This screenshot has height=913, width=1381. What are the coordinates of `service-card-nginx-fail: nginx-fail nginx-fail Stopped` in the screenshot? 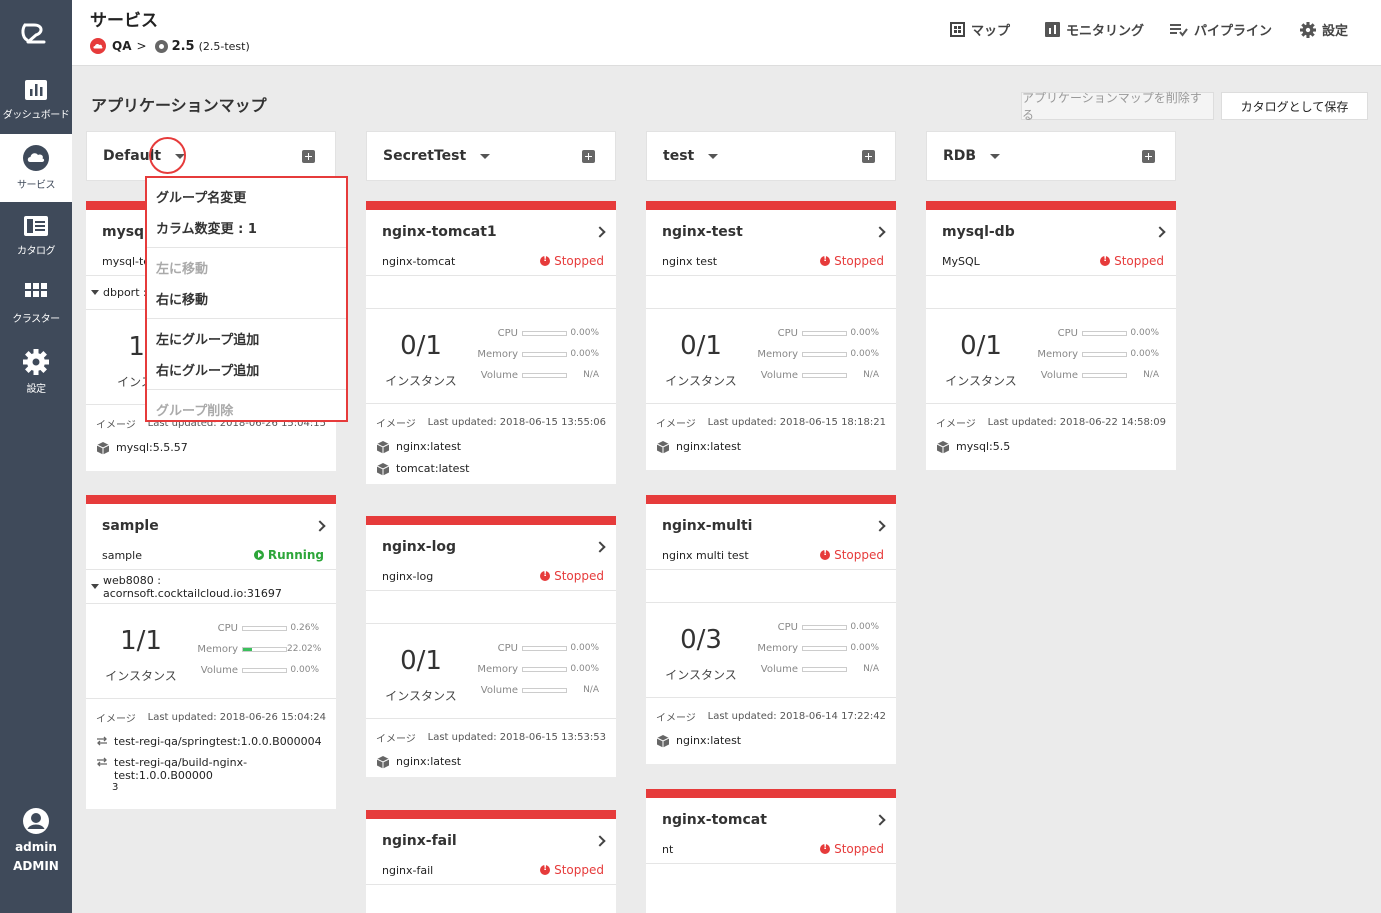 It's located at (491, 861).